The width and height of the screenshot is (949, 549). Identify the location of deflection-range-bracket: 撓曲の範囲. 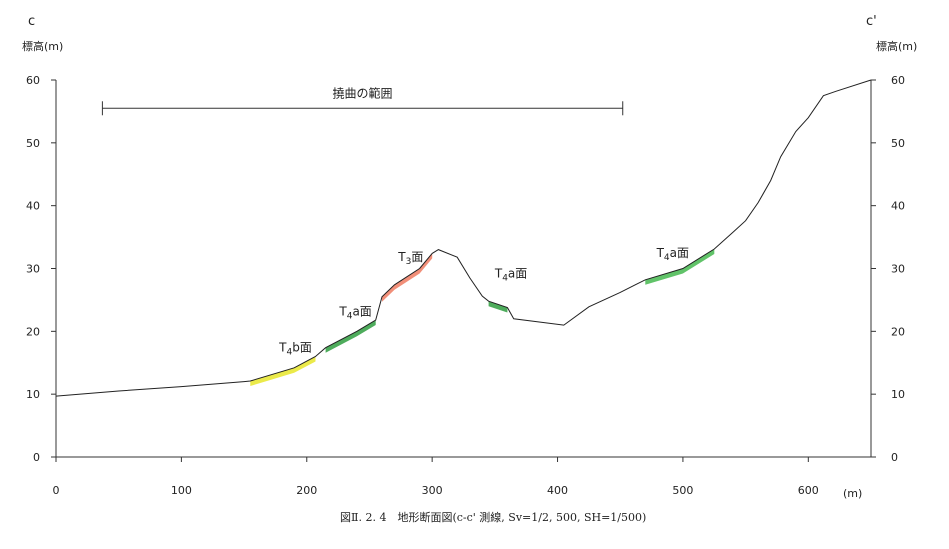
(362, 100).